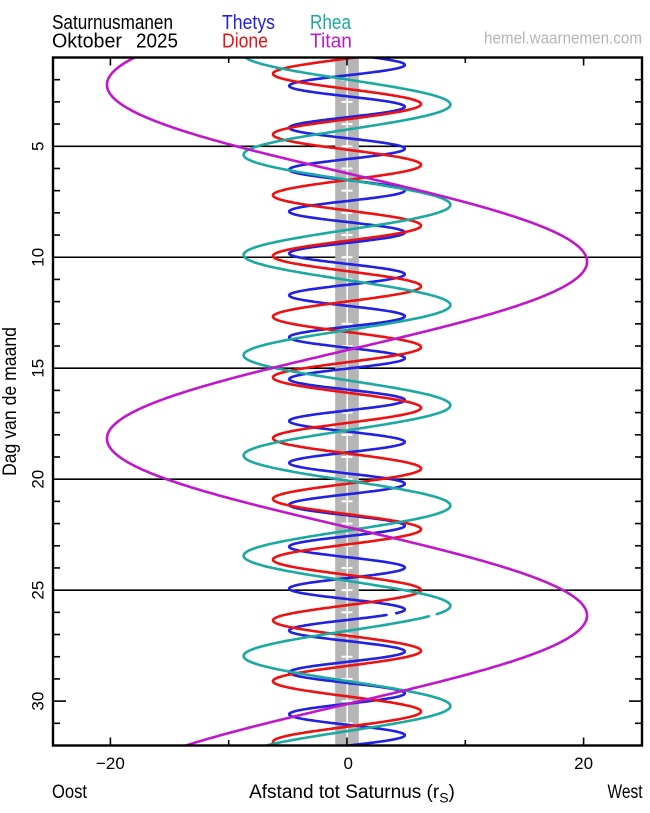 This screenshot has height=813, width=650. I want to click on y-tick-label-5: 5, so click(38, 146).